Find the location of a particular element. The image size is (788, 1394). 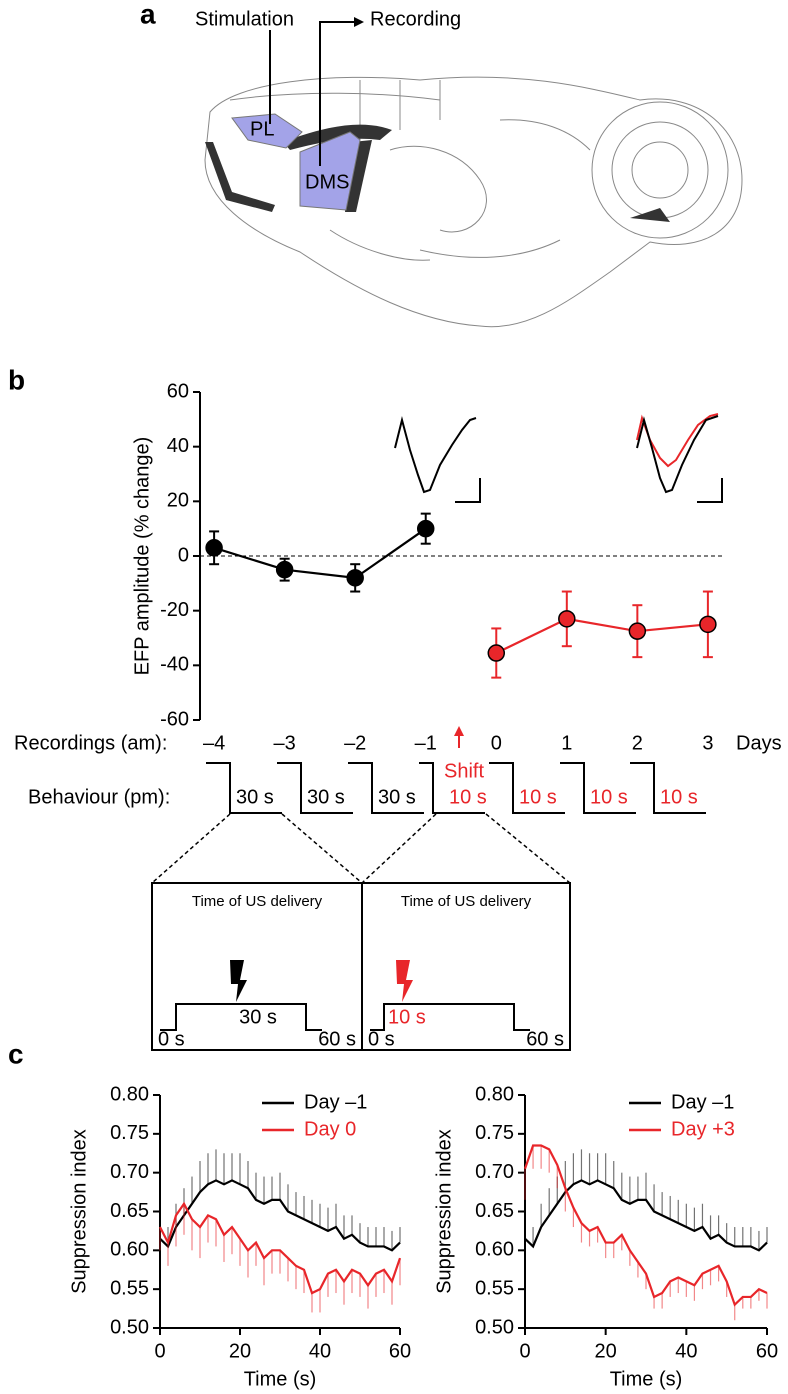

arrow-head is located at coordinates (359, 22).